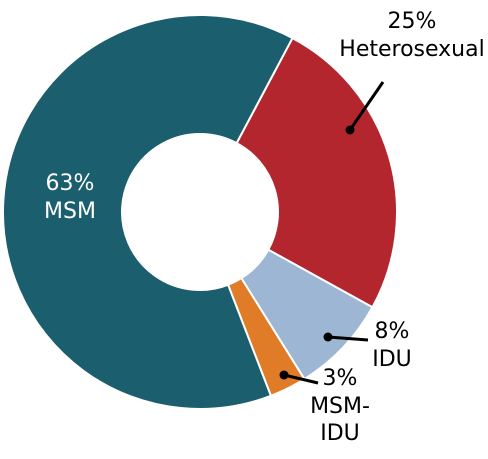 This screenshot has width=488, height=459. I want to click on category-label: MSM-IDU, so click(340, 420).